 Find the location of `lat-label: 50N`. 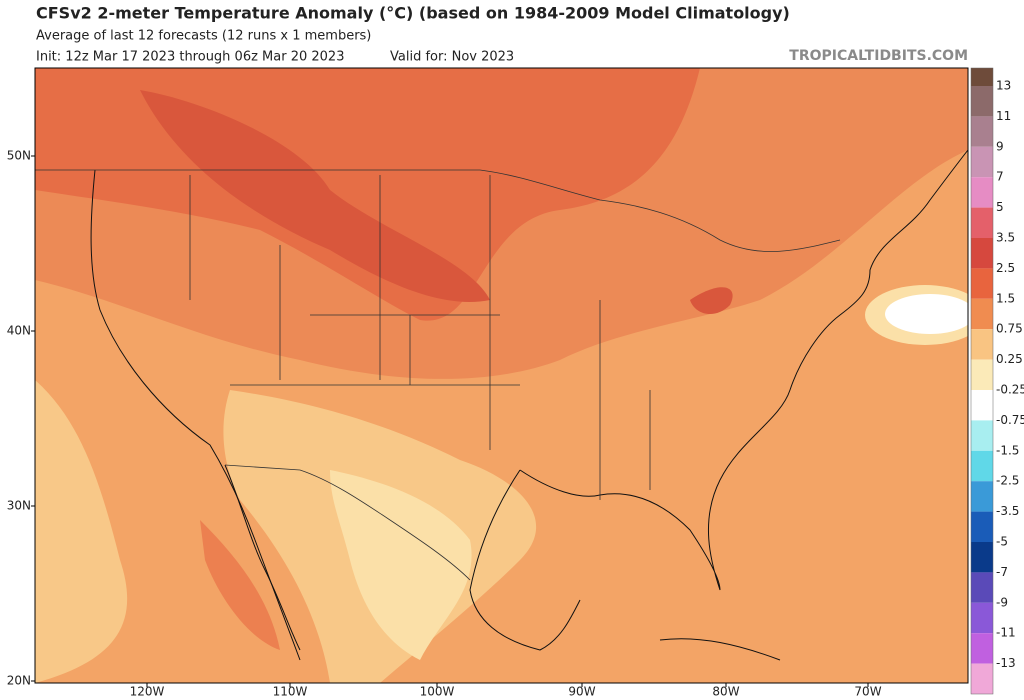

lat-label: 50N is located at coordinates (19, 156).